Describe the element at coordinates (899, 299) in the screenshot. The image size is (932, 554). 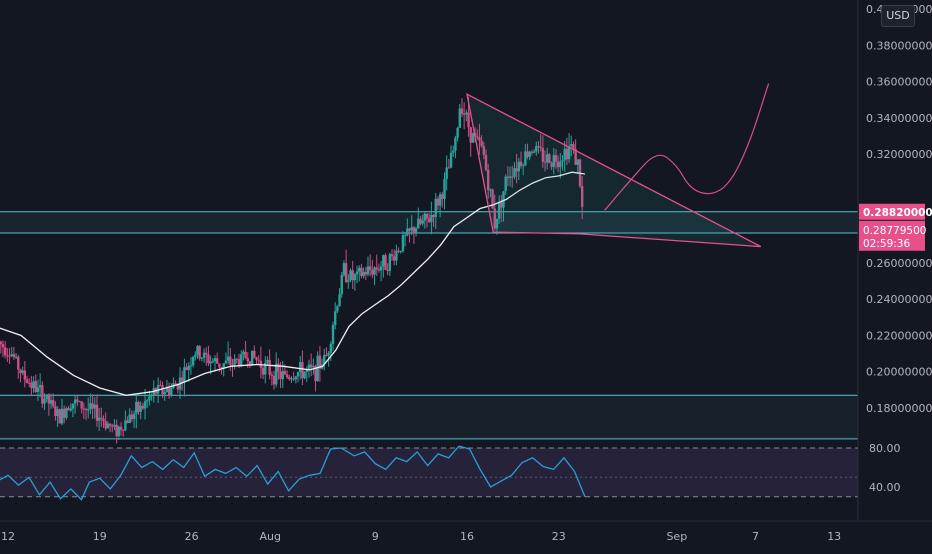
I see `price-tick-label-6: 0.24000000` at that location.